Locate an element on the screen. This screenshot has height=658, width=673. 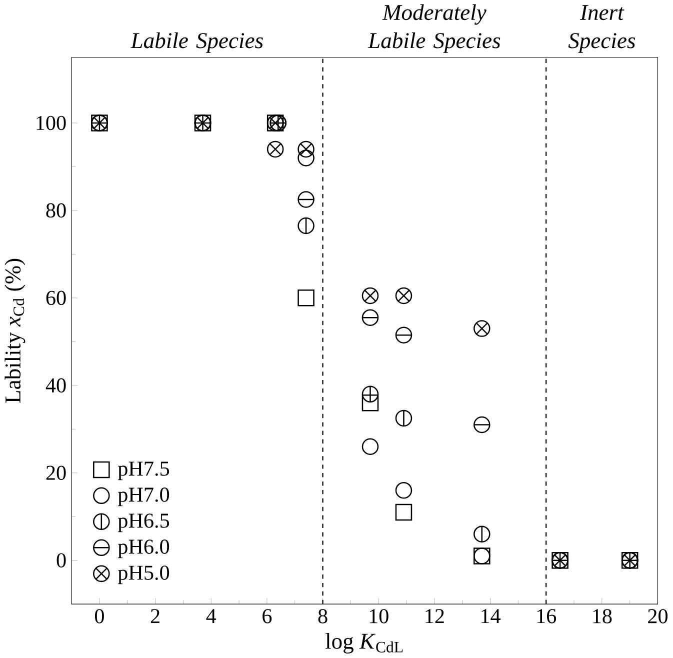
x-tick-label: 0 is located at coordinates (99, 616).